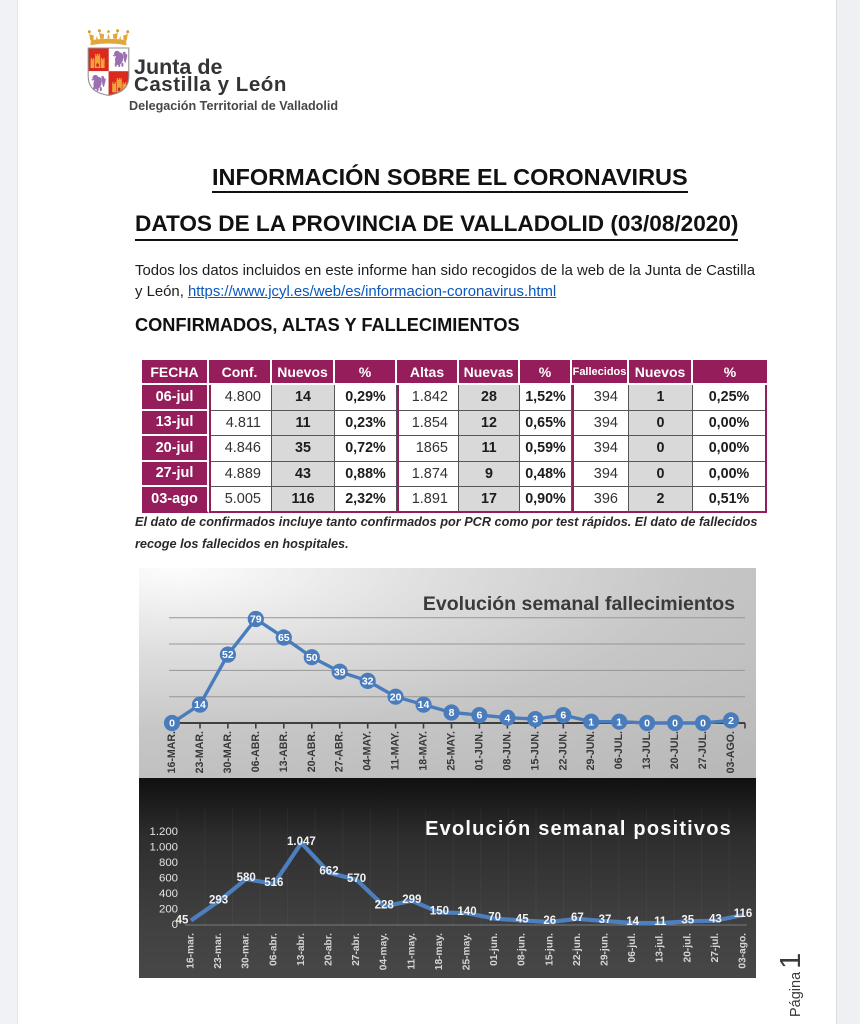 The image size is (860, 1024). I want to click on svg-text: 662, so click(328, 872).